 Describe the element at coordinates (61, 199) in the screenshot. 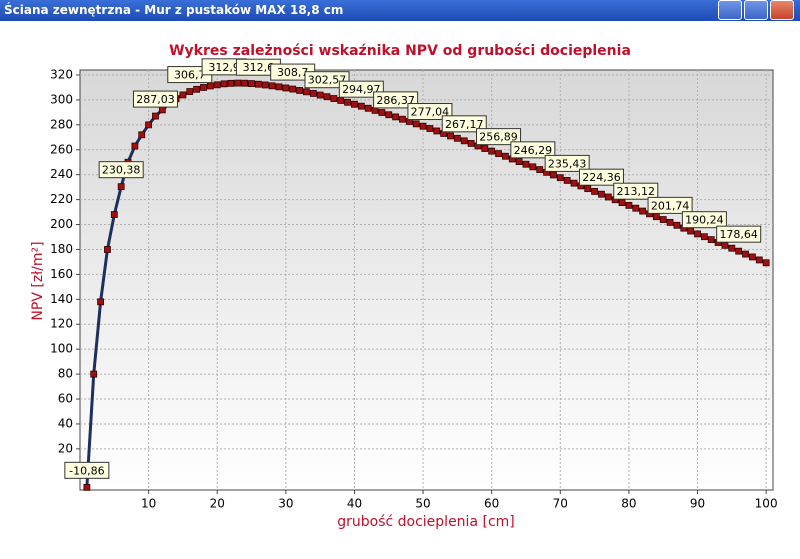

I see `y-tick-label: 220` at that location.